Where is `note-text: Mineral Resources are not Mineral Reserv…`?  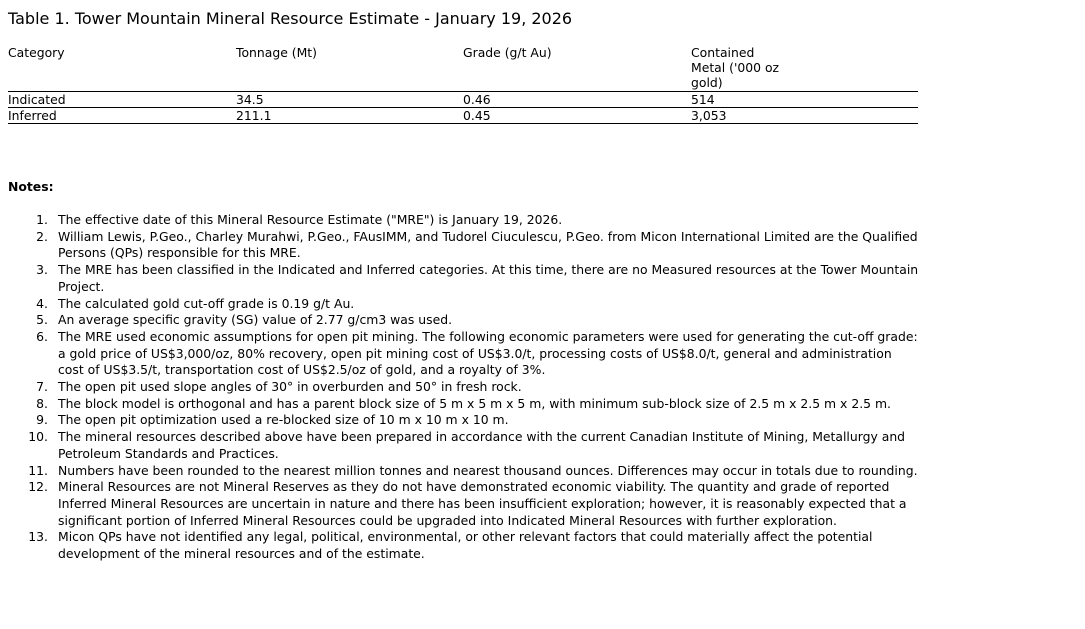 note-text: Mineral Resources are not Mineral Reserv… is located at coordinates (482, 503).